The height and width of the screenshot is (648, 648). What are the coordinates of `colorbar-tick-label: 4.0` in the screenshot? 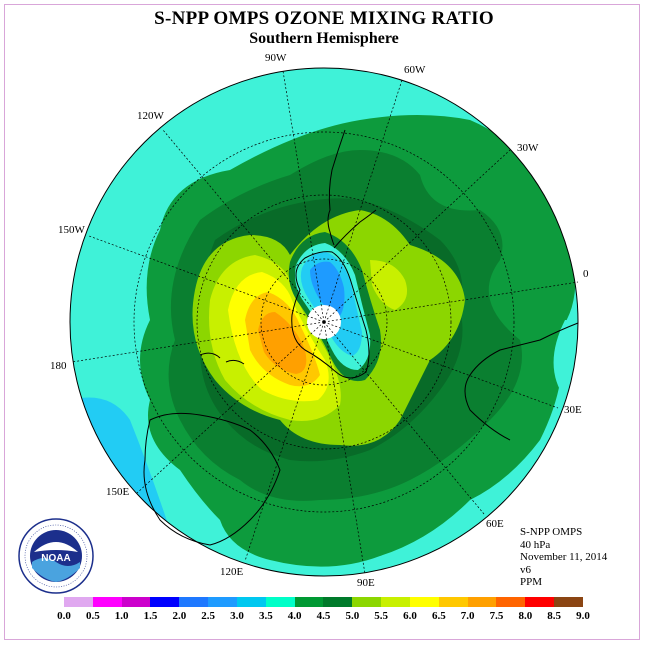 It's located at (294, 616).